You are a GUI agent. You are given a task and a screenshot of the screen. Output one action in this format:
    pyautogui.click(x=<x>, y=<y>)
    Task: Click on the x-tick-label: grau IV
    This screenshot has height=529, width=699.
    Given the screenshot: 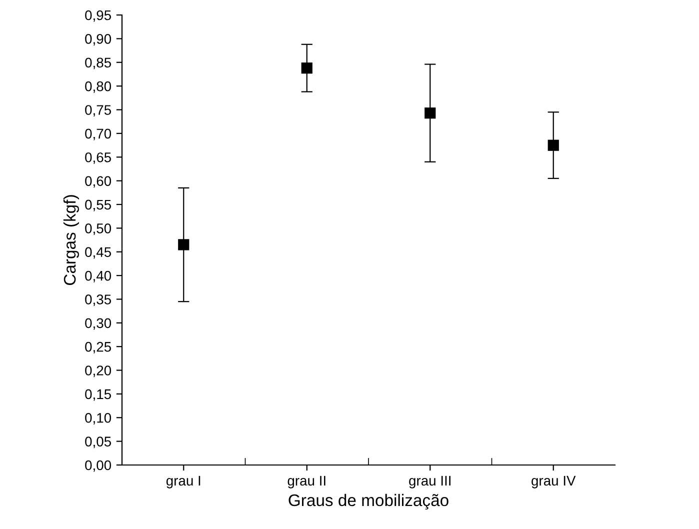 What is the action you would take?
    pyautogui.click(x=554, y=482)
    